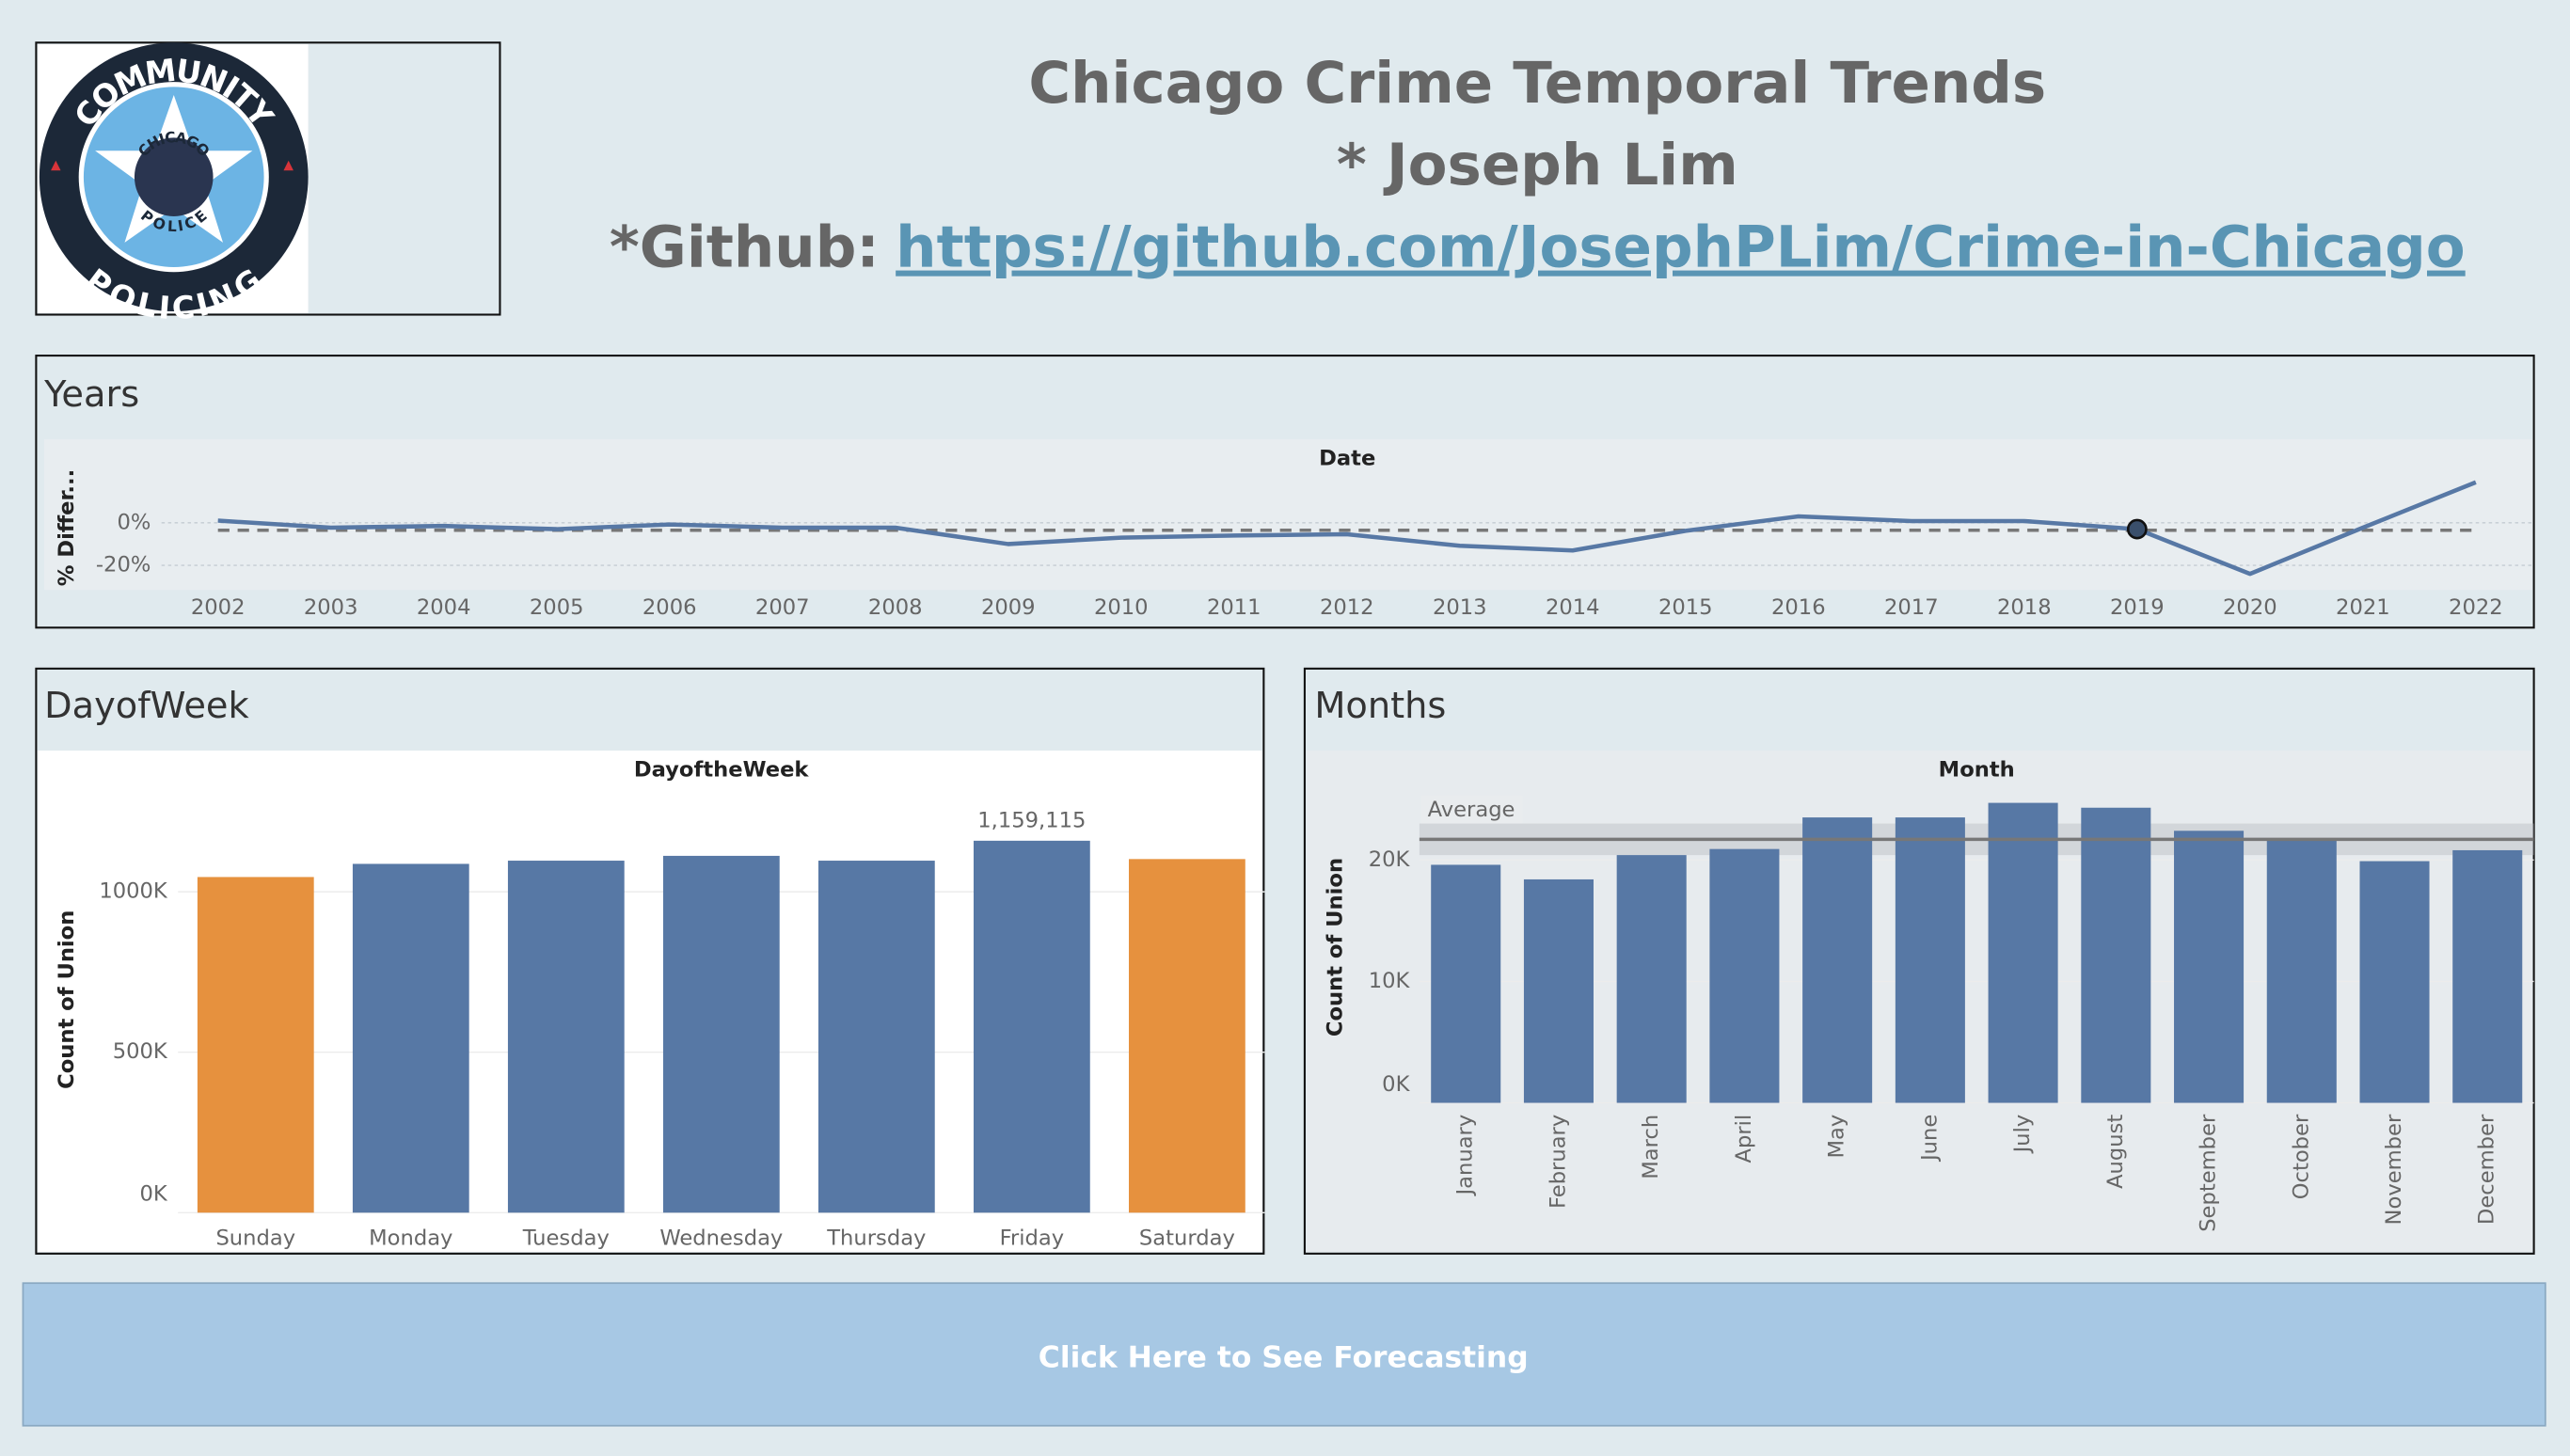 This screenshot has width=2570, height=1456. I want to click on title: Chicago Crime Temporal Trends, so click(1537, 83).